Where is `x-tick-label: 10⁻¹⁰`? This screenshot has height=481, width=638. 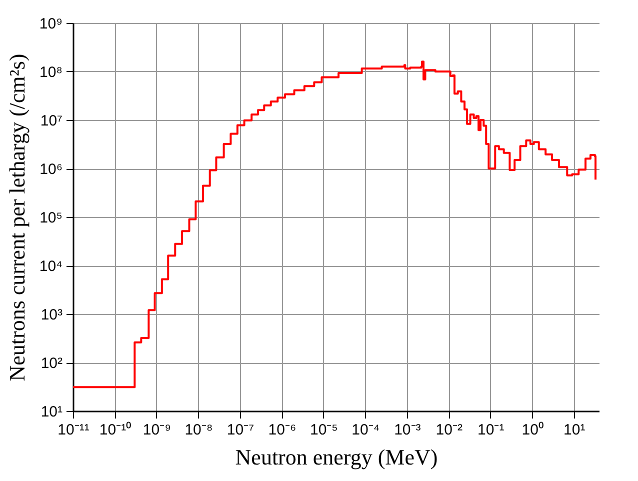 x-tick-label: 10⁻¹⁰ is located at coordinates (115, 430).